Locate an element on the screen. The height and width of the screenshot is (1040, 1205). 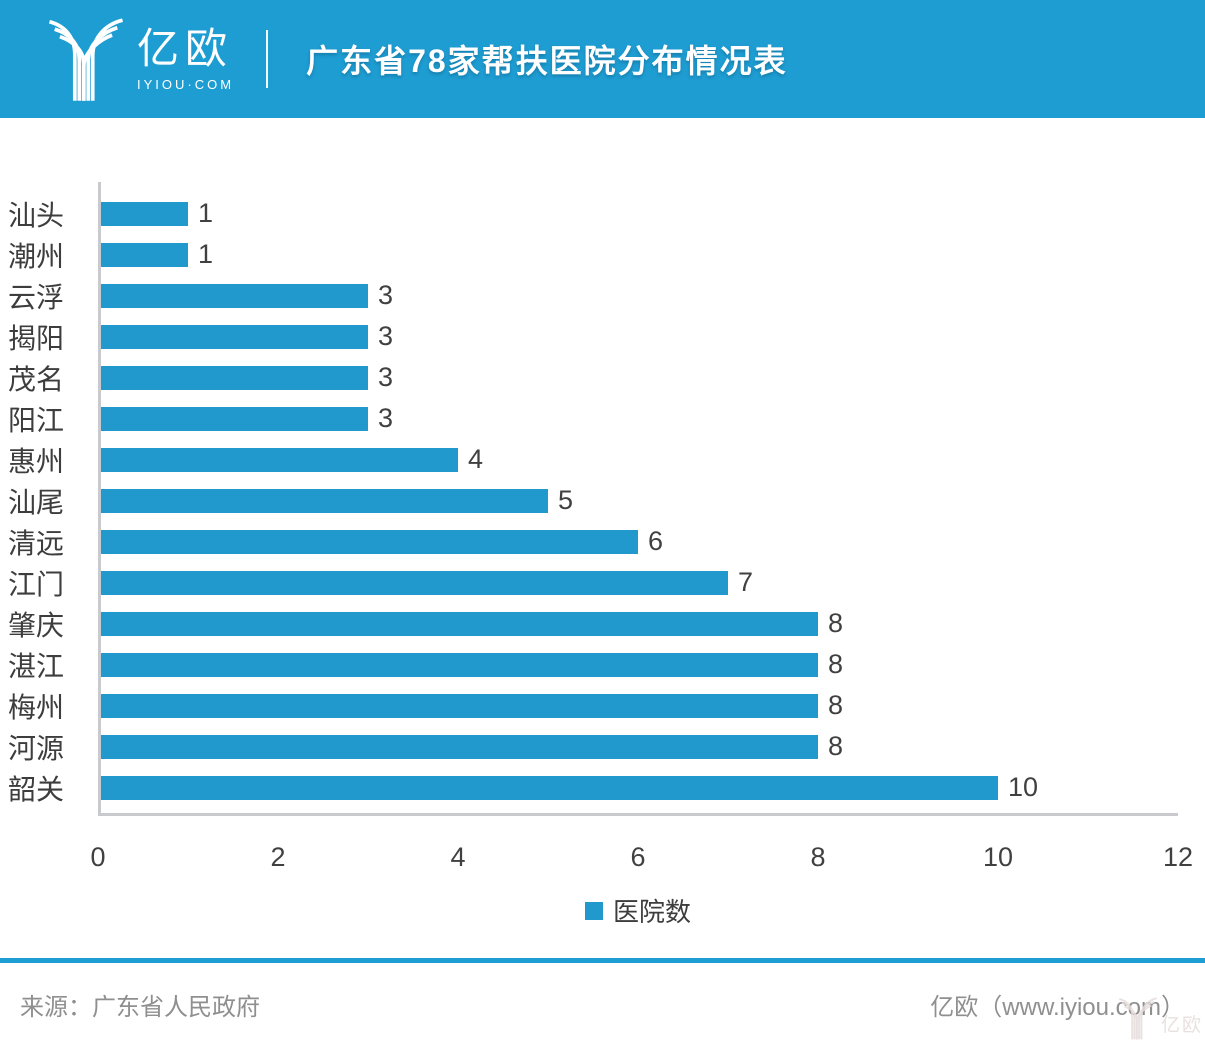
bar-row: 湛江 8 is located at coordinates (589, 664).